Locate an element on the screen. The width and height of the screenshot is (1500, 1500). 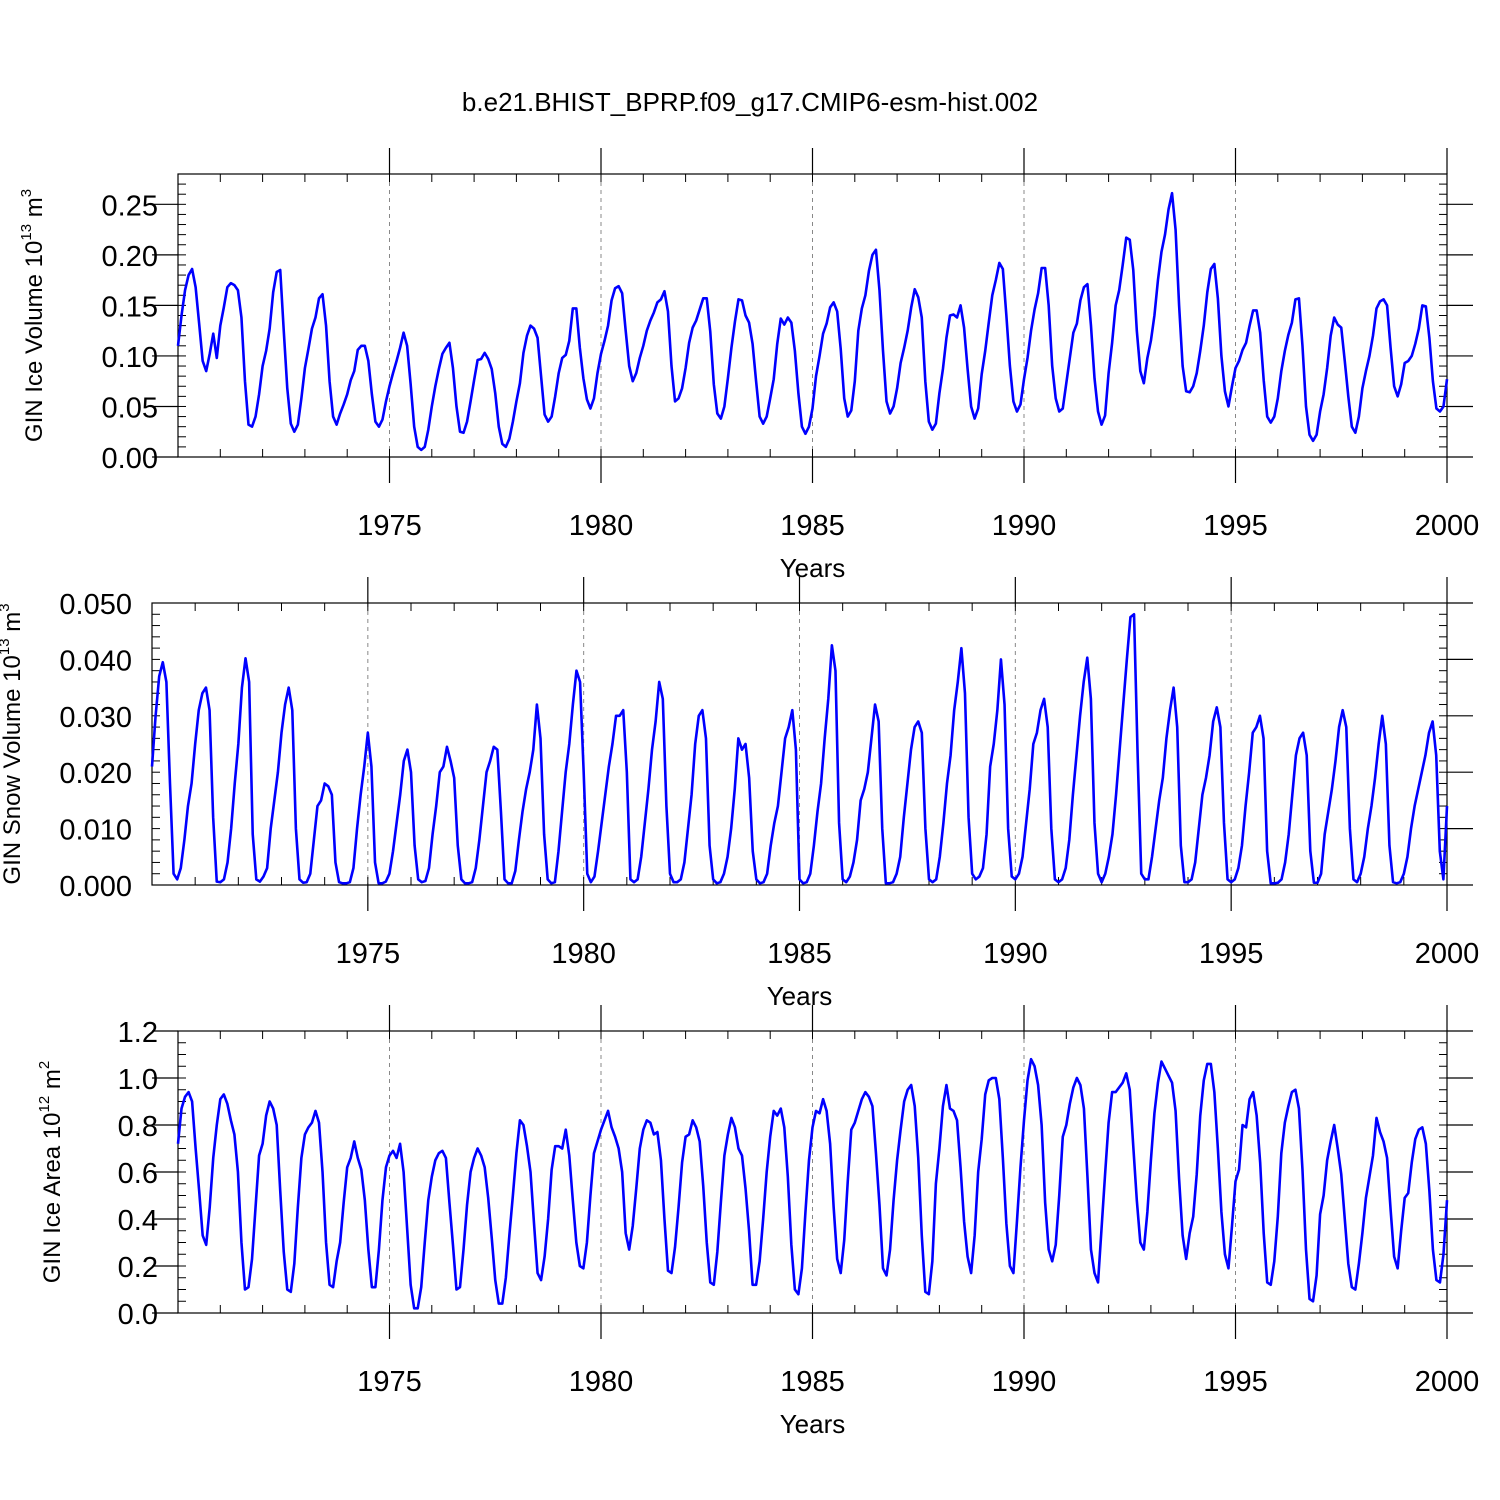
panel-ice-area-xtick-label: 1980 is located at coordinates (601, 1382).